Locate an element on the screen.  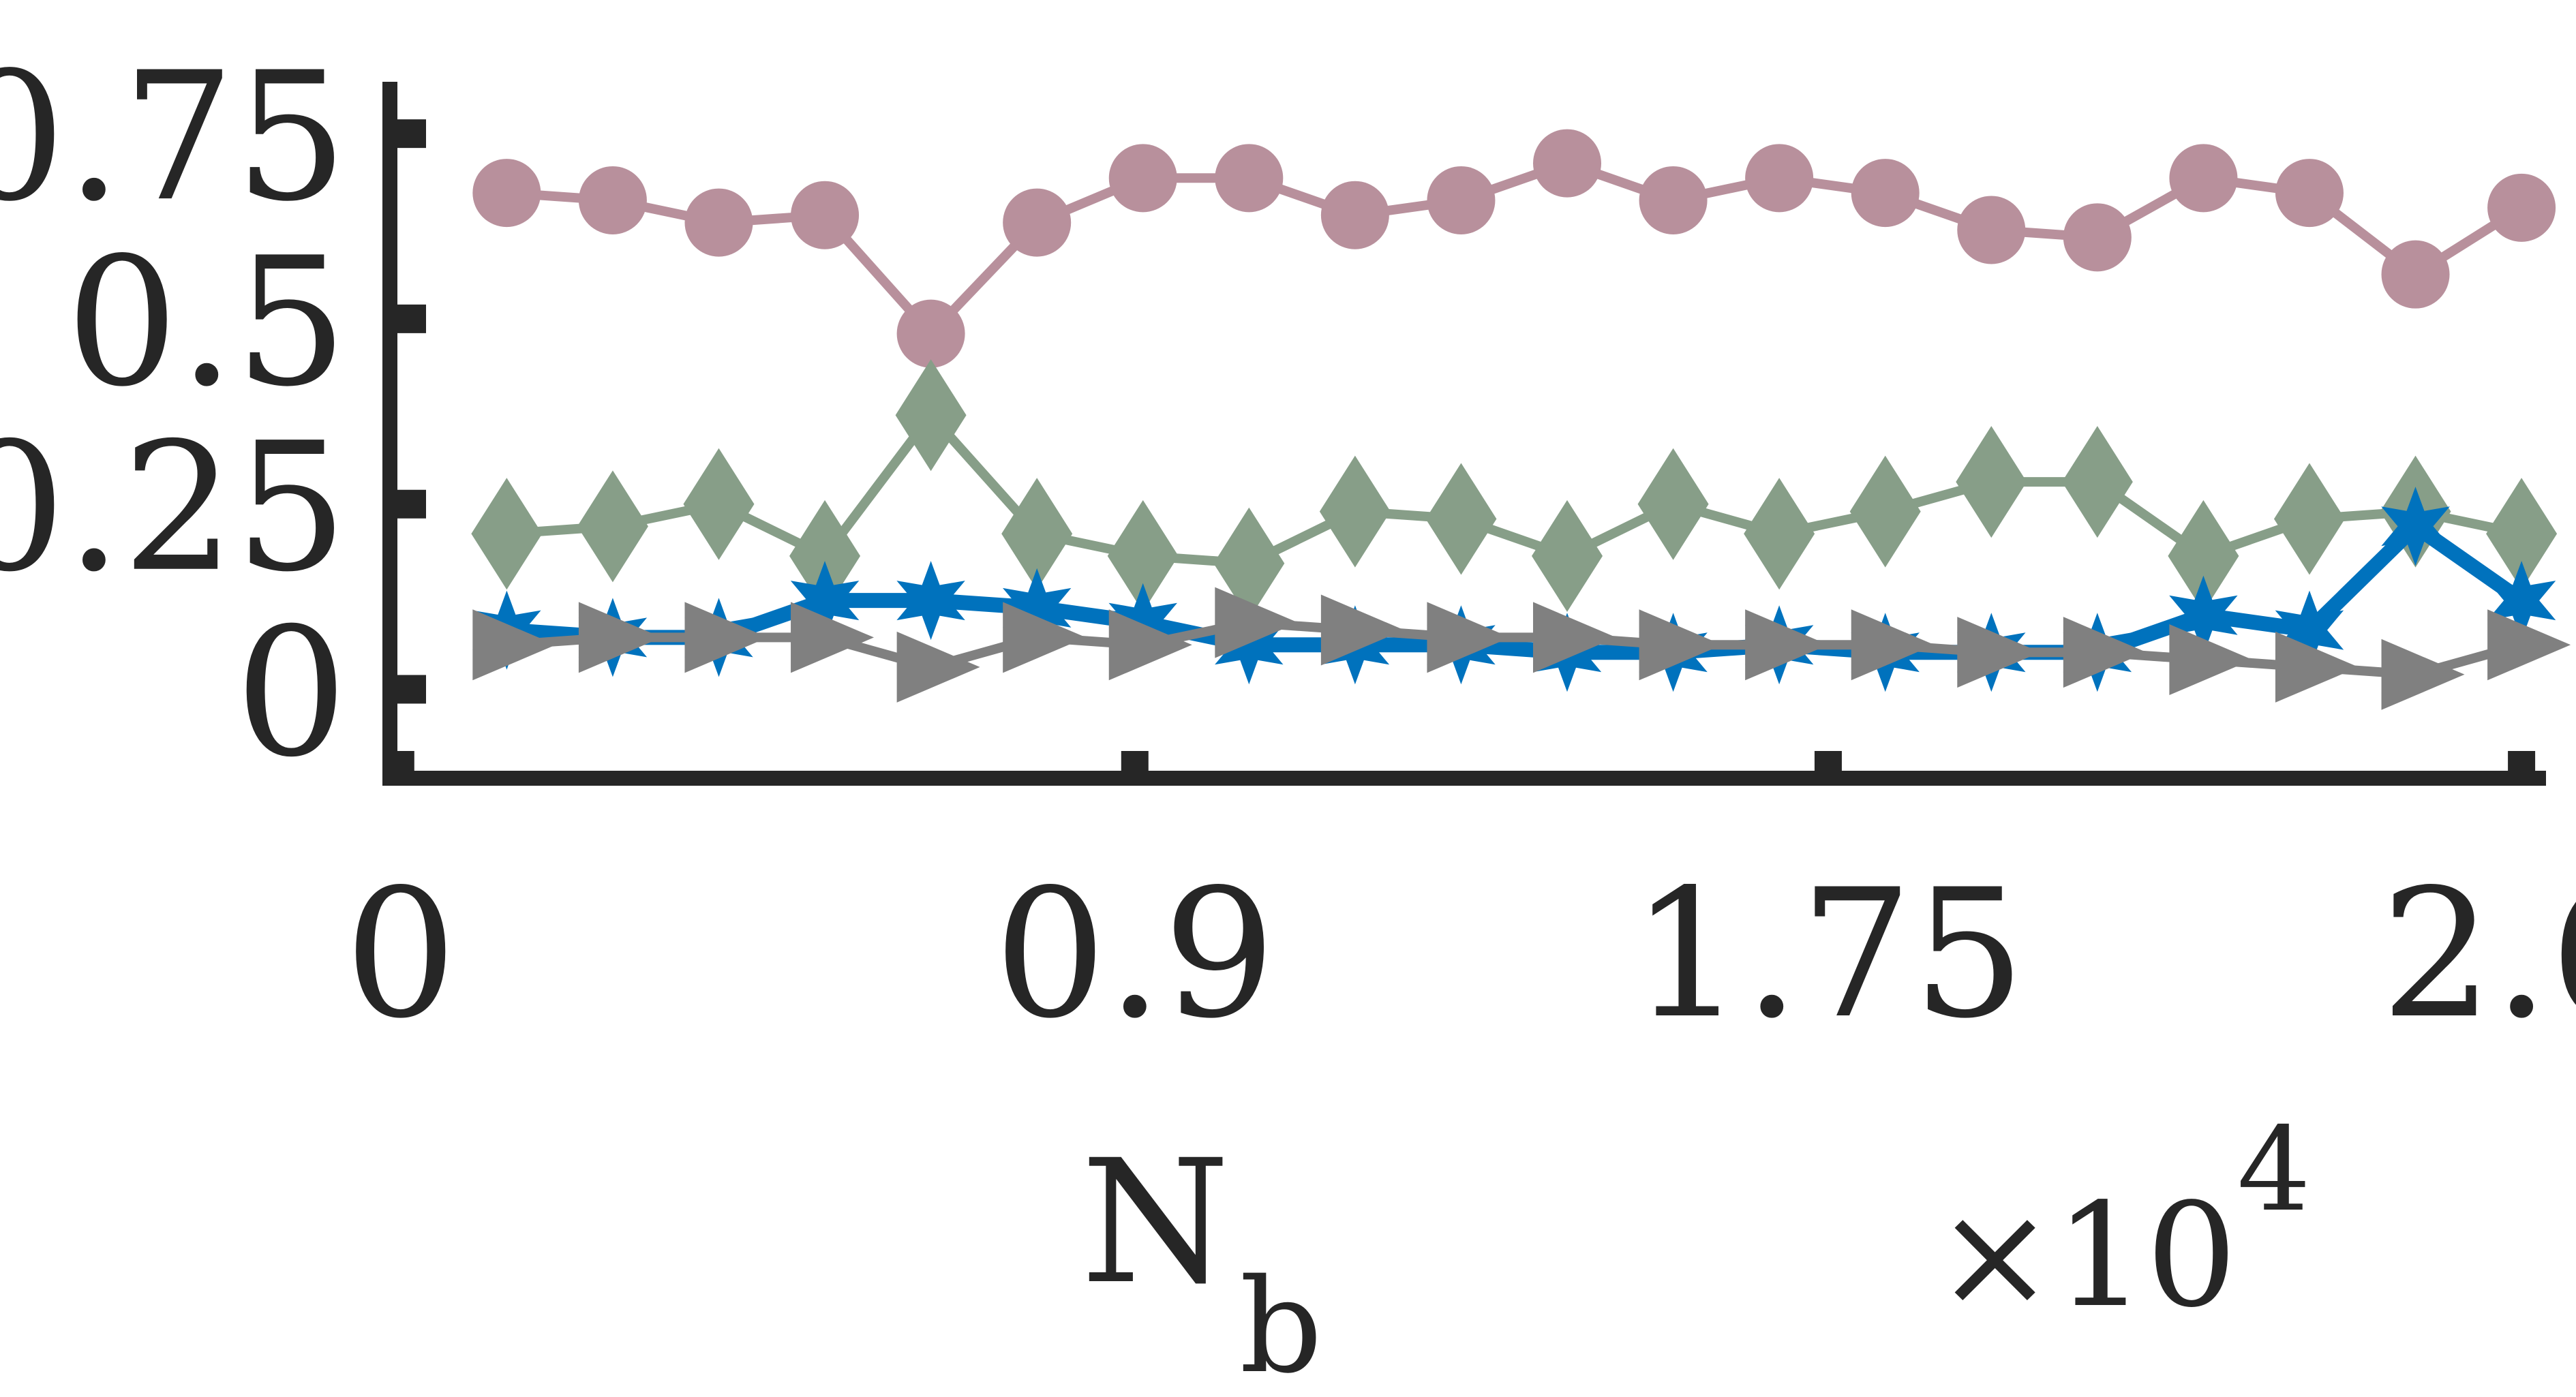
x-axis-label-subscript: b is located at coordinates (1281, 1324).